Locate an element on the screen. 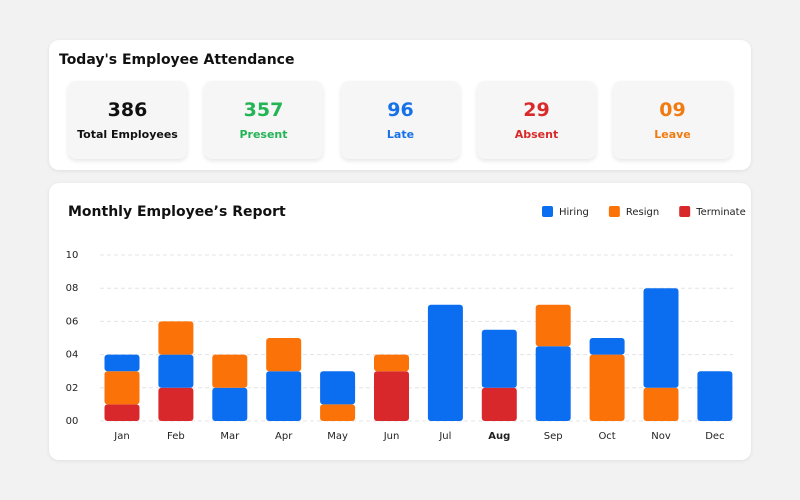  x-tick-label: Aug is located at coordinates (499, 436).